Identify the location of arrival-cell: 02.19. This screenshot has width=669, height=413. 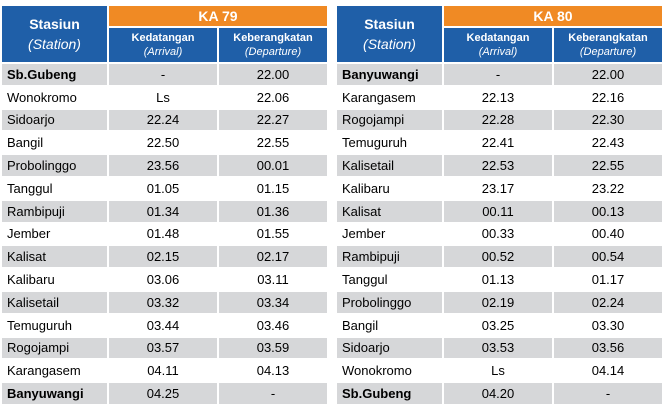
(498, 302).